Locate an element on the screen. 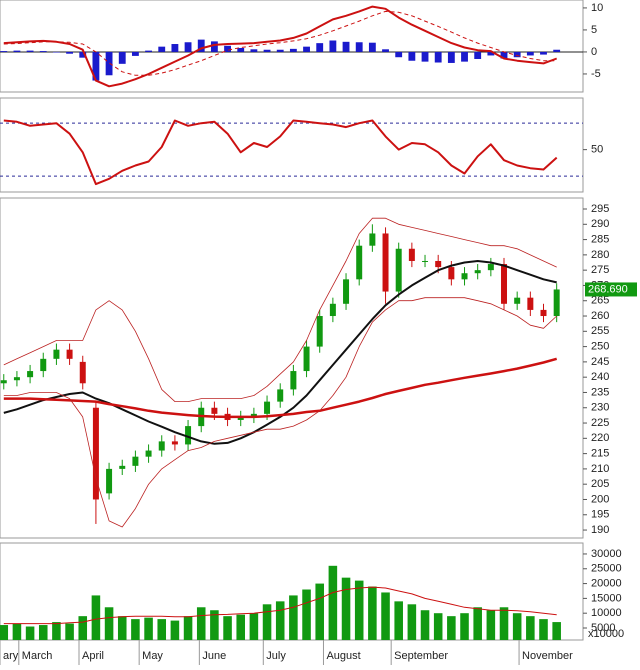 This screenshot has height=670, width=640. y-tick-label: 280 is located at coordinates (600, 255).